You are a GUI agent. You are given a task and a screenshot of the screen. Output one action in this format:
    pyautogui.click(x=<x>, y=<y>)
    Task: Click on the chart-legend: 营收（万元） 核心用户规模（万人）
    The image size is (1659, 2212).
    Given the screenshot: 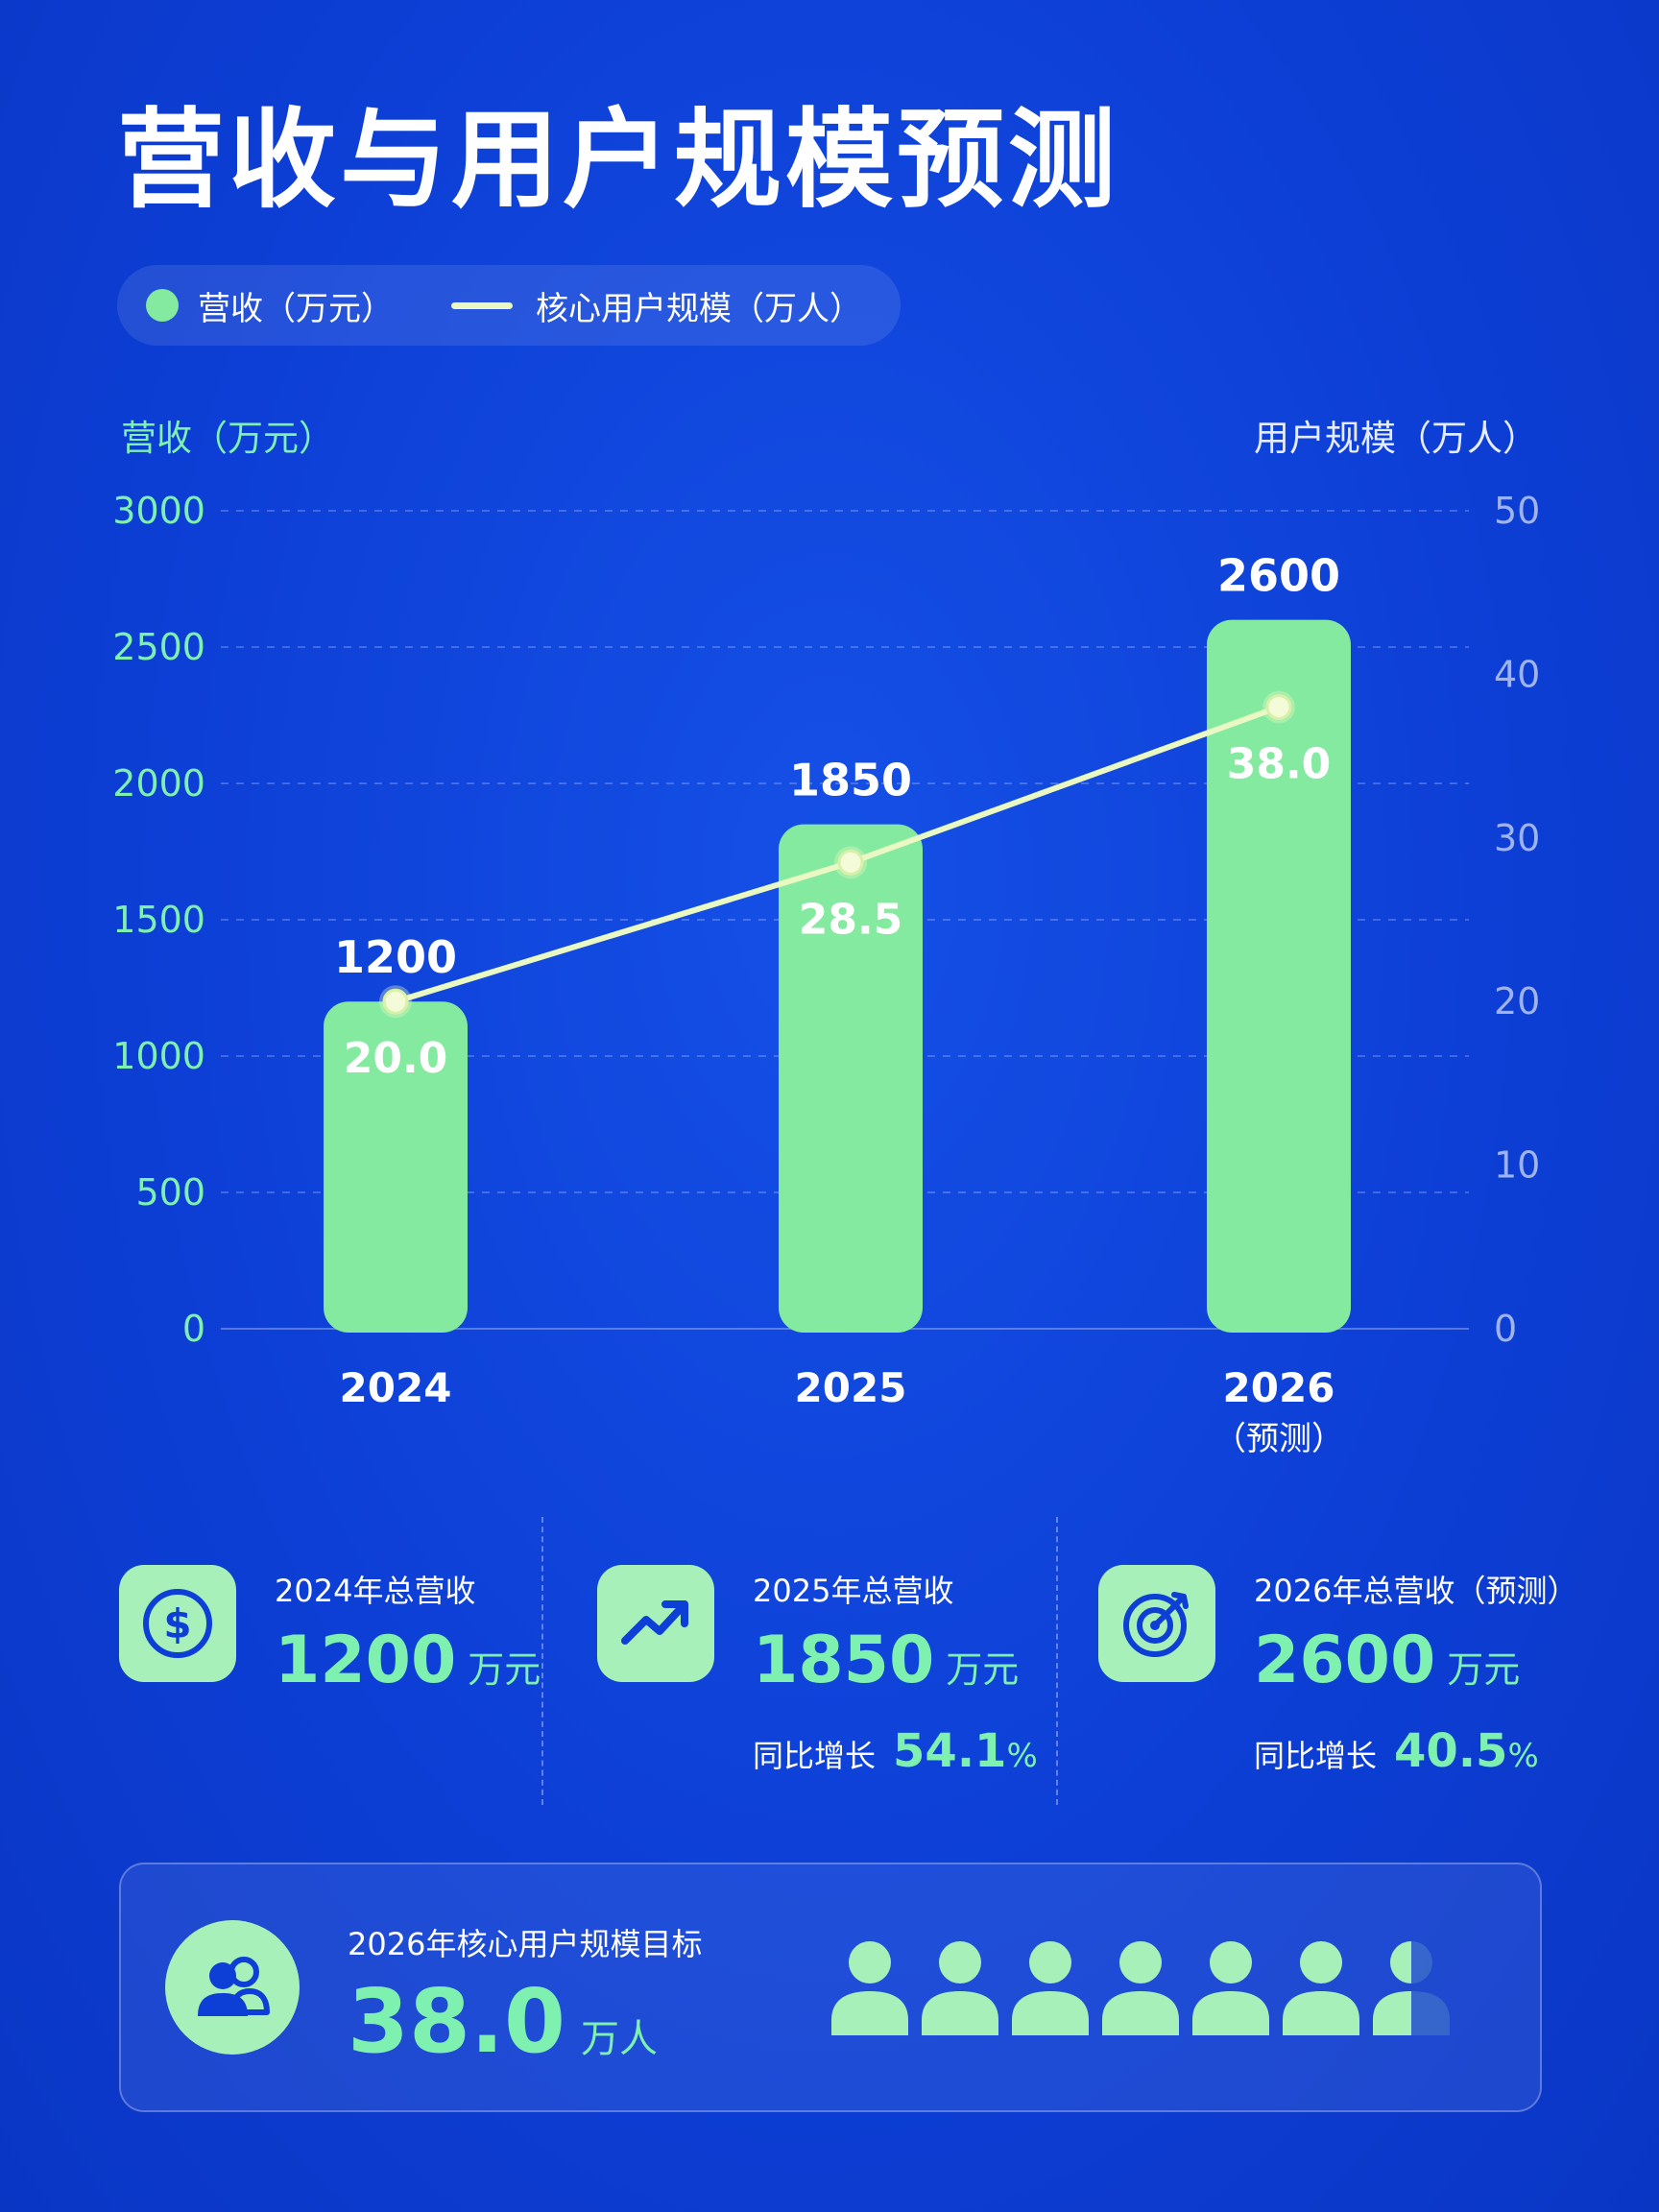 What is the action you would take?
    pyautogui.click(x=509, y=305)
    